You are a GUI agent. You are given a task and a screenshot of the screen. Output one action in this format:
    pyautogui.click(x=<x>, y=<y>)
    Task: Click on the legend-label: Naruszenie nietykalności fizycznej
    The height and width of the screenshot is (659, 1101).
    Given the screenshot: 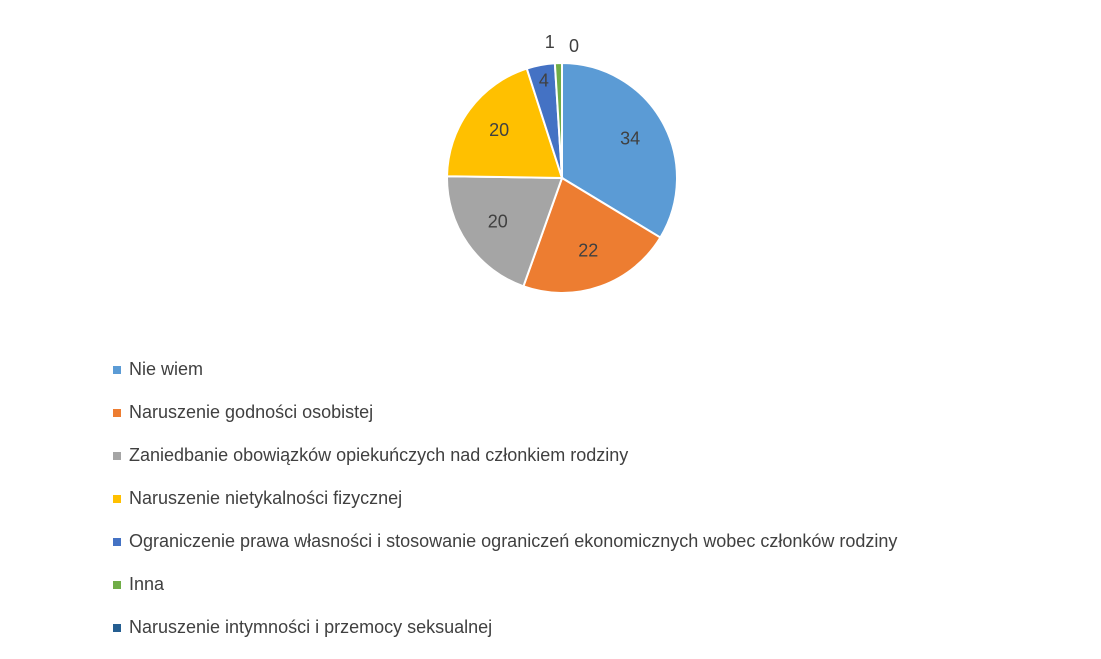 What is the action you would take?
    pyautogui.click(x=265, y=498)
    